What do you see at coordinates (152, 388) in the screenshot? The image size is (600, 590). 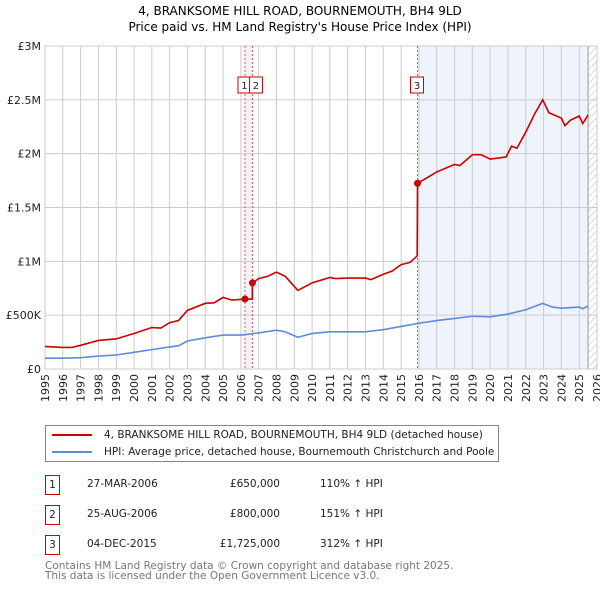 I see `x-tick-label: 2001` at bounding box center [152, 388].